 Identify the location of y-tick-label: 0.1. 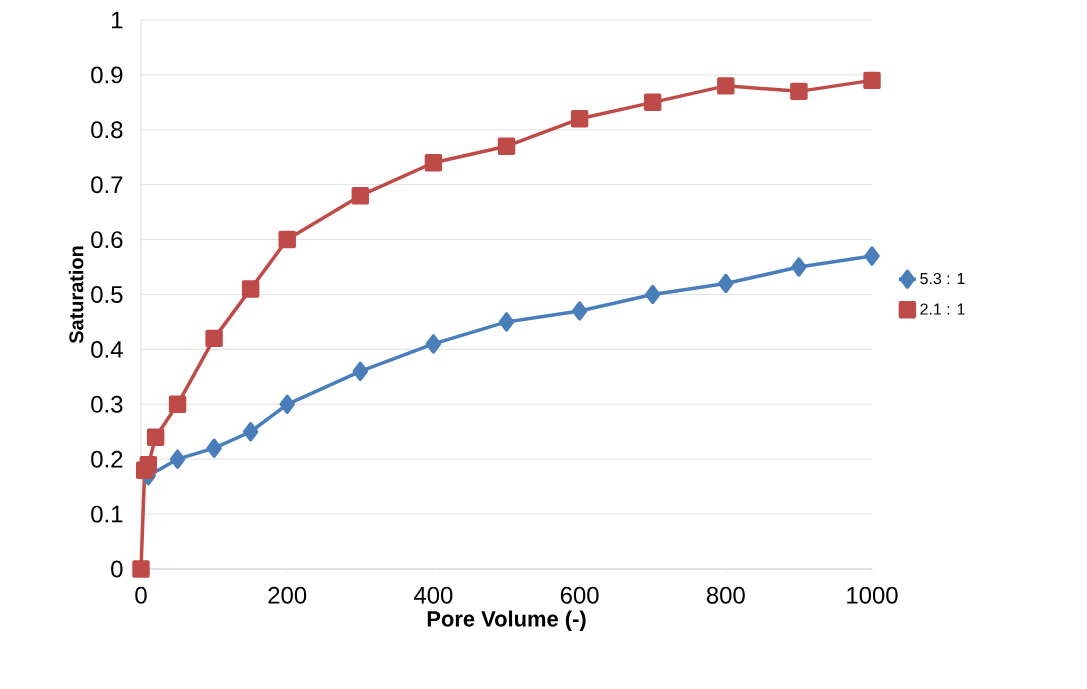
(107, 514).